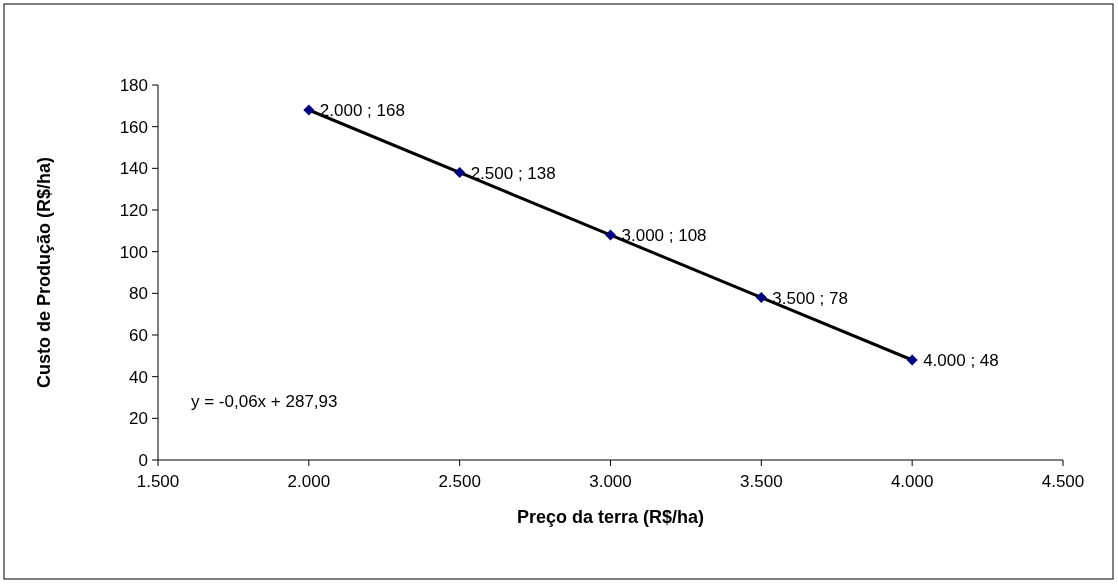 This screenshot has height=584, width=1118. Describe the element at coordinates (138, 294) in the screenshot. I see `y-tick-label: 80` at that location.